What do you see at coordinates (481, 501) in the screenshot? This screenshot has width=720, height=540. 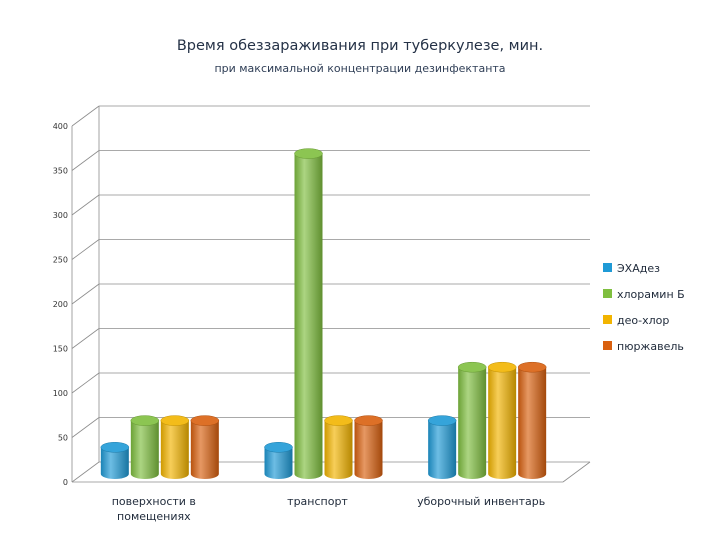 I see `x-category-label: уборочный инвентарь` at bounding box center [481, 501].